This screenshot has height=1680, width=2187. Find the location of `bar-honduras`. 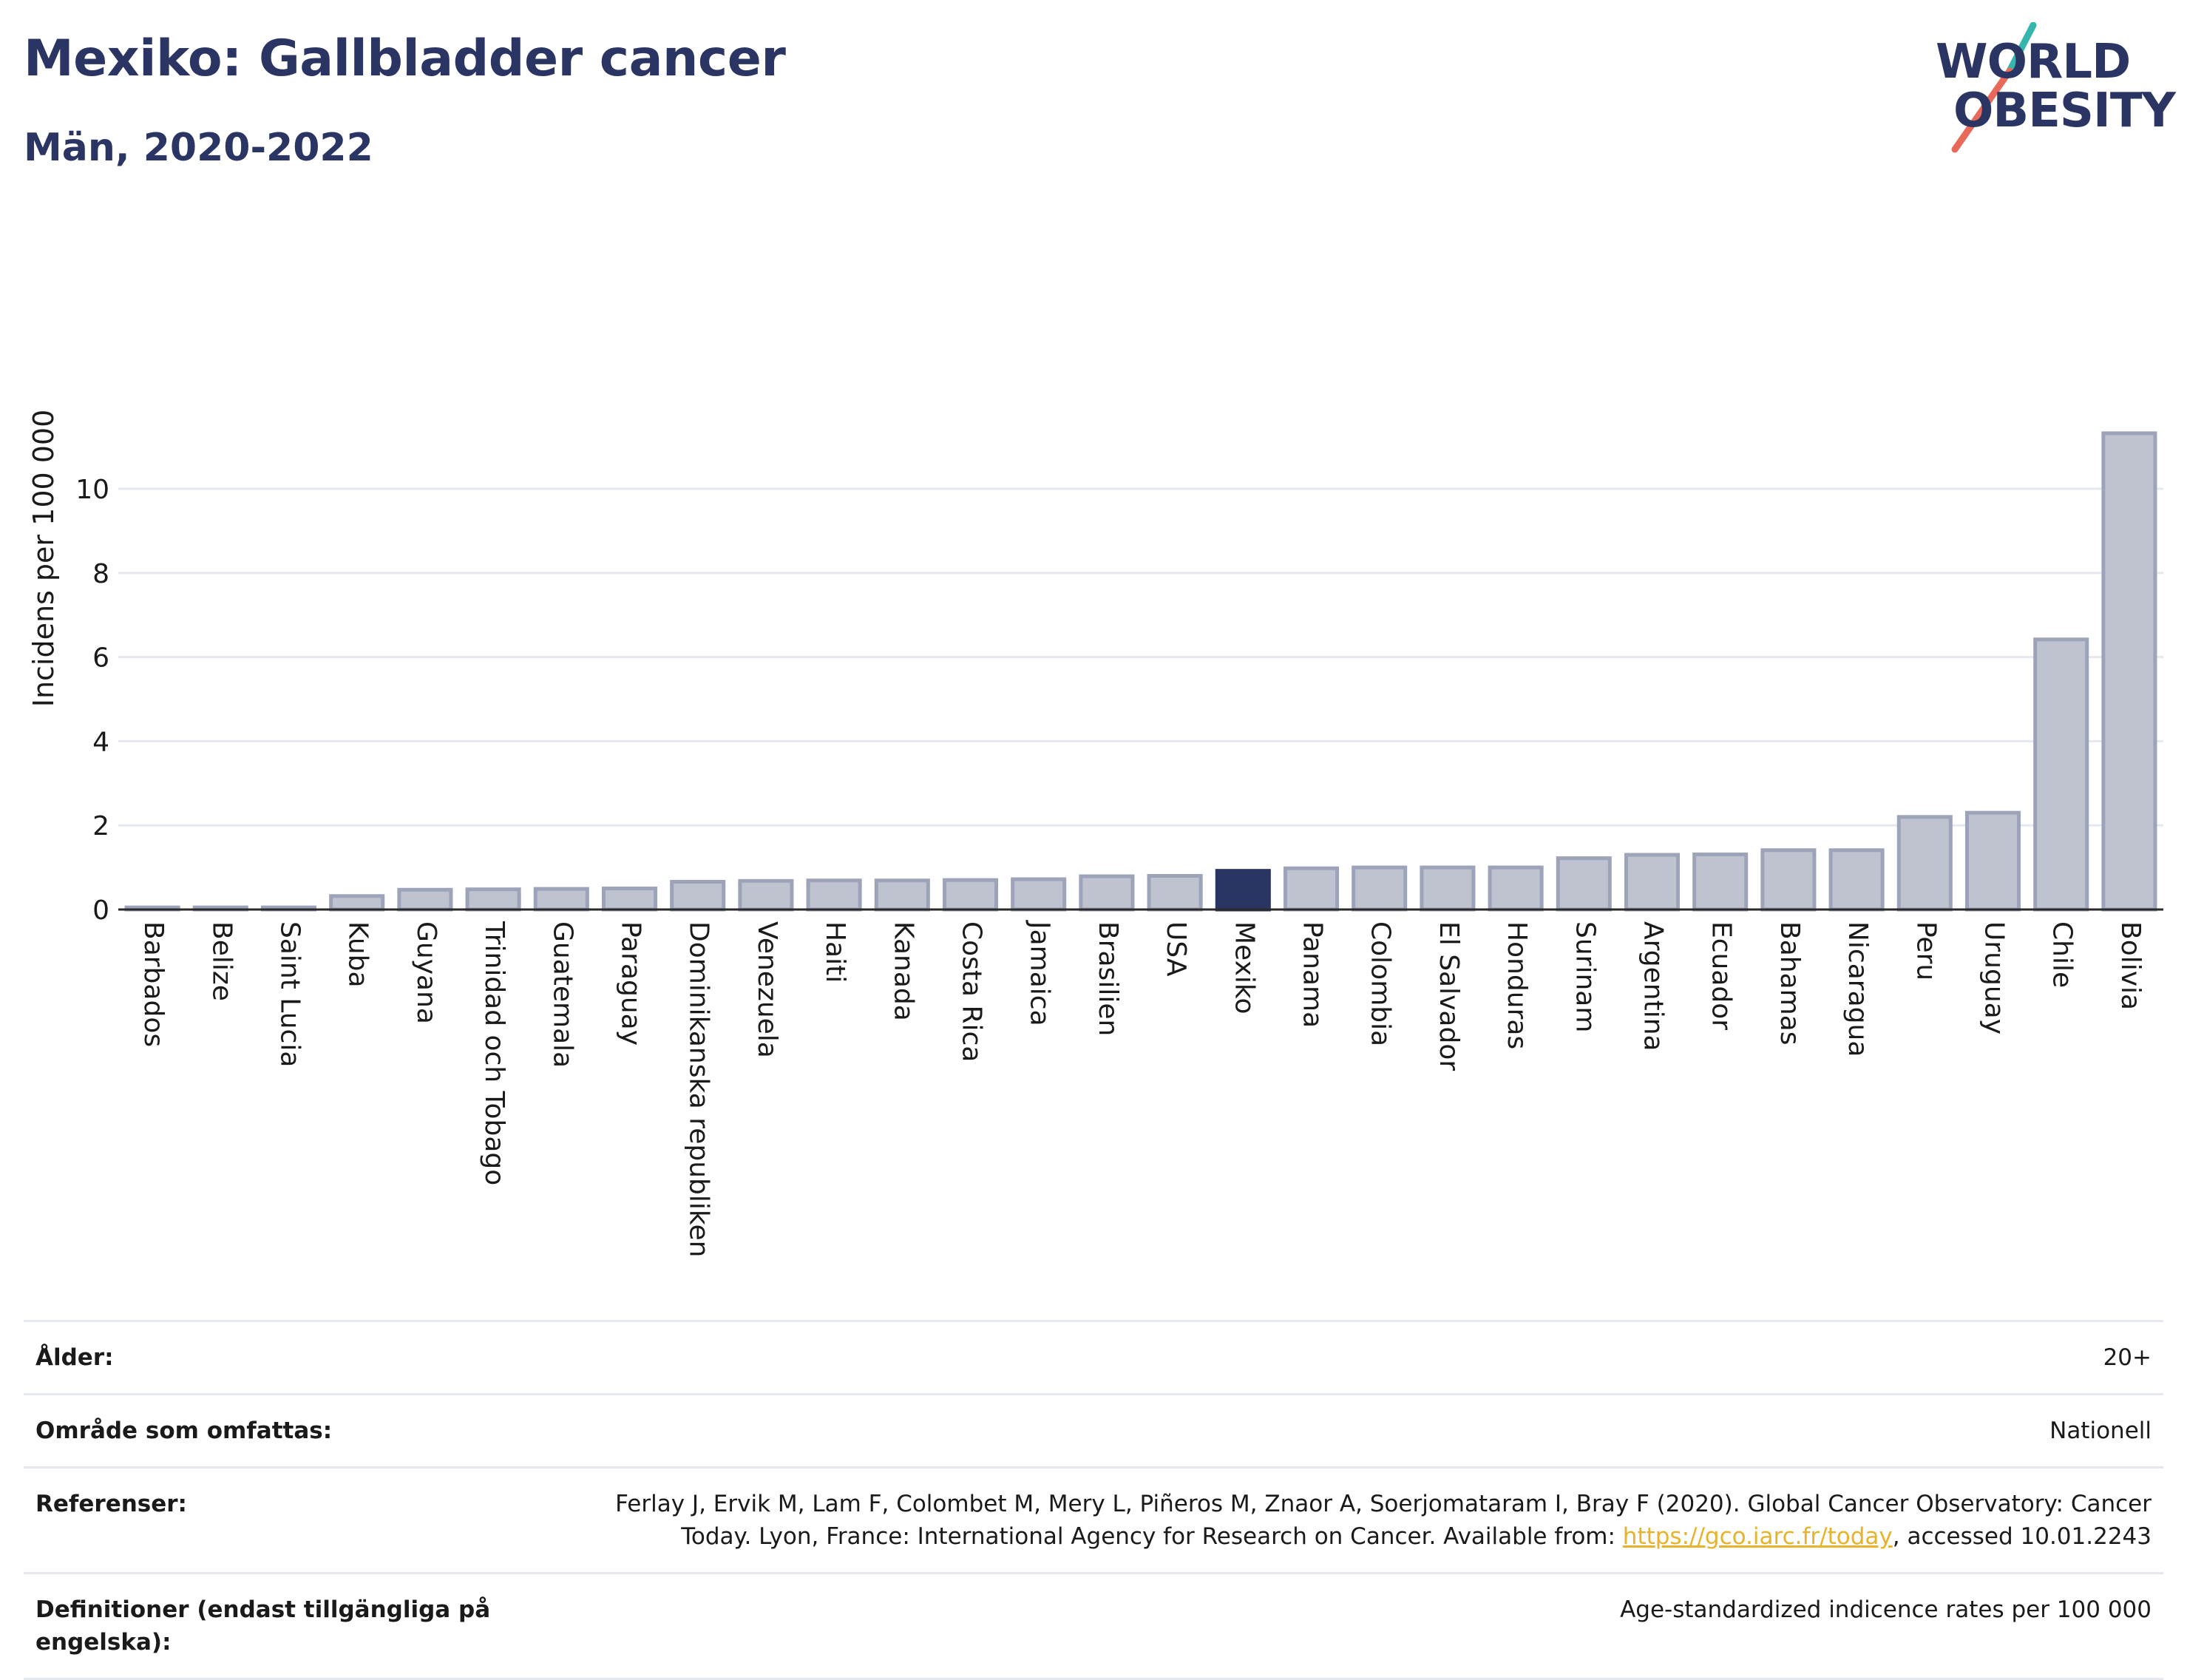

bar-honduras is located at coordinates (1516, 888).